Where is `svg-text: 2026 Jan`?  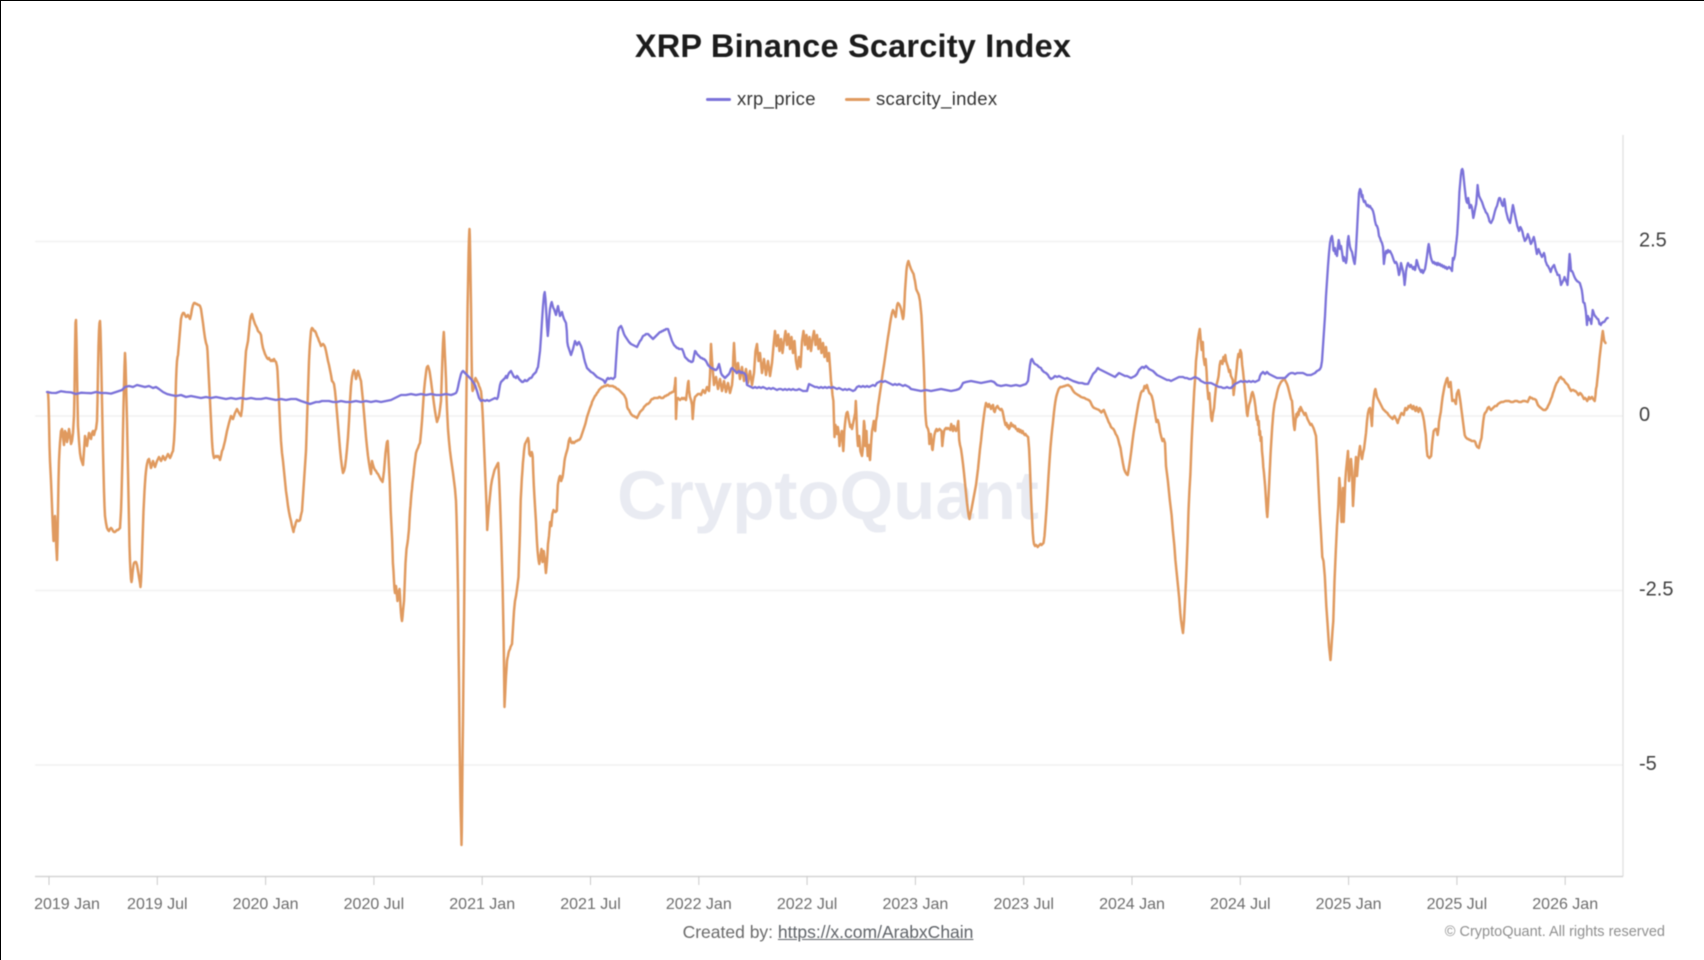
svg-text: 2026 Jan is located at coordinates (1565, 904).